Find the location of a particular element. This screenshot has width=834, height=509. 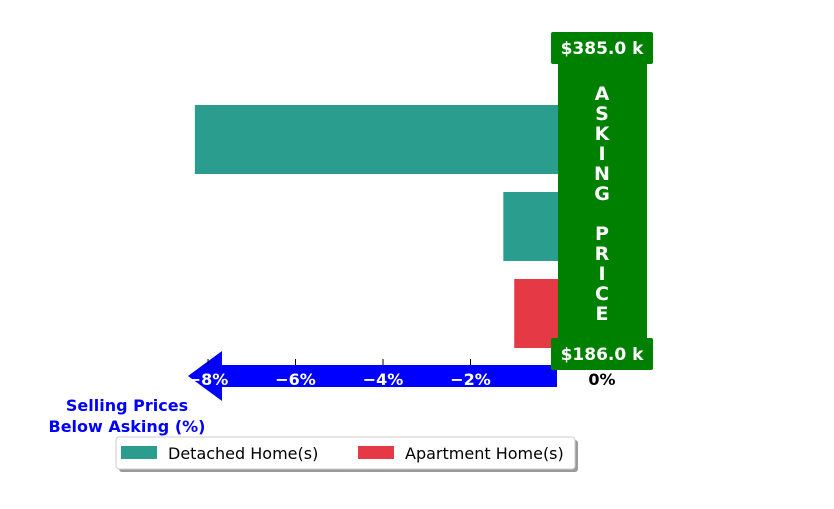

max-price-box is located at coordinates (602, 48).